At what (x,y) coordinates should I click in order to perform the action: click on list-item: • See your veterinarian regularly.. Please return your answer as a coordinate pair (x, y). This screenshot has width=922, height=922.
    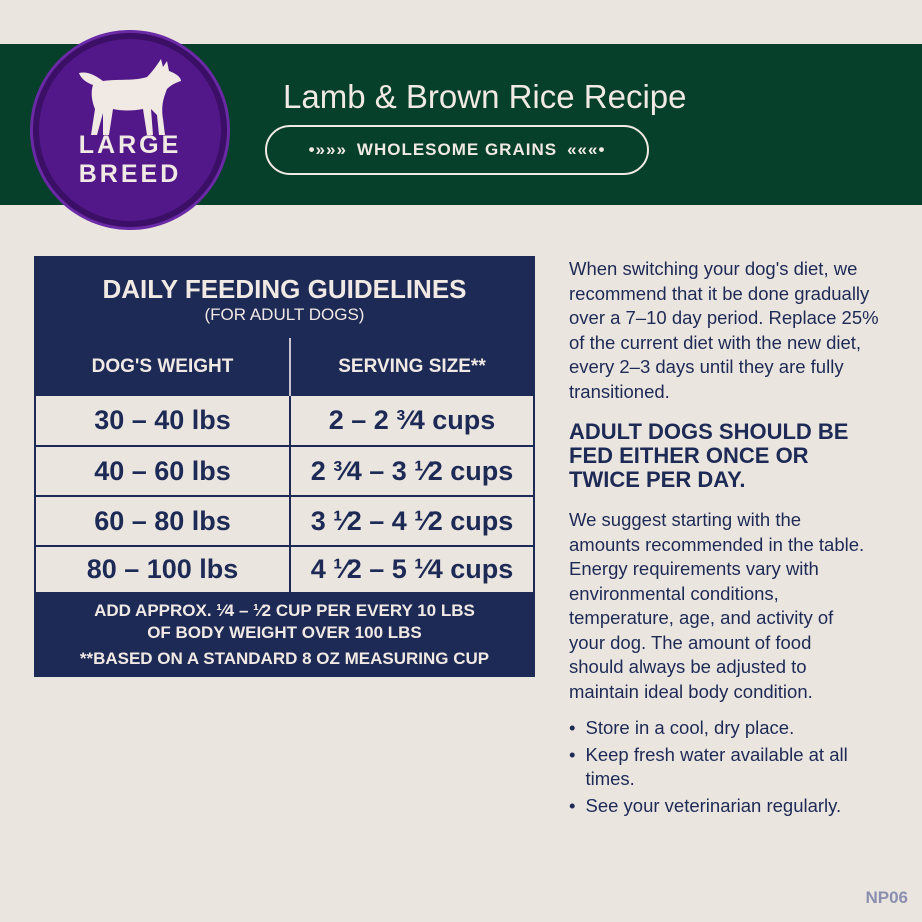
    Looking at the image, I should click on (705, 805).